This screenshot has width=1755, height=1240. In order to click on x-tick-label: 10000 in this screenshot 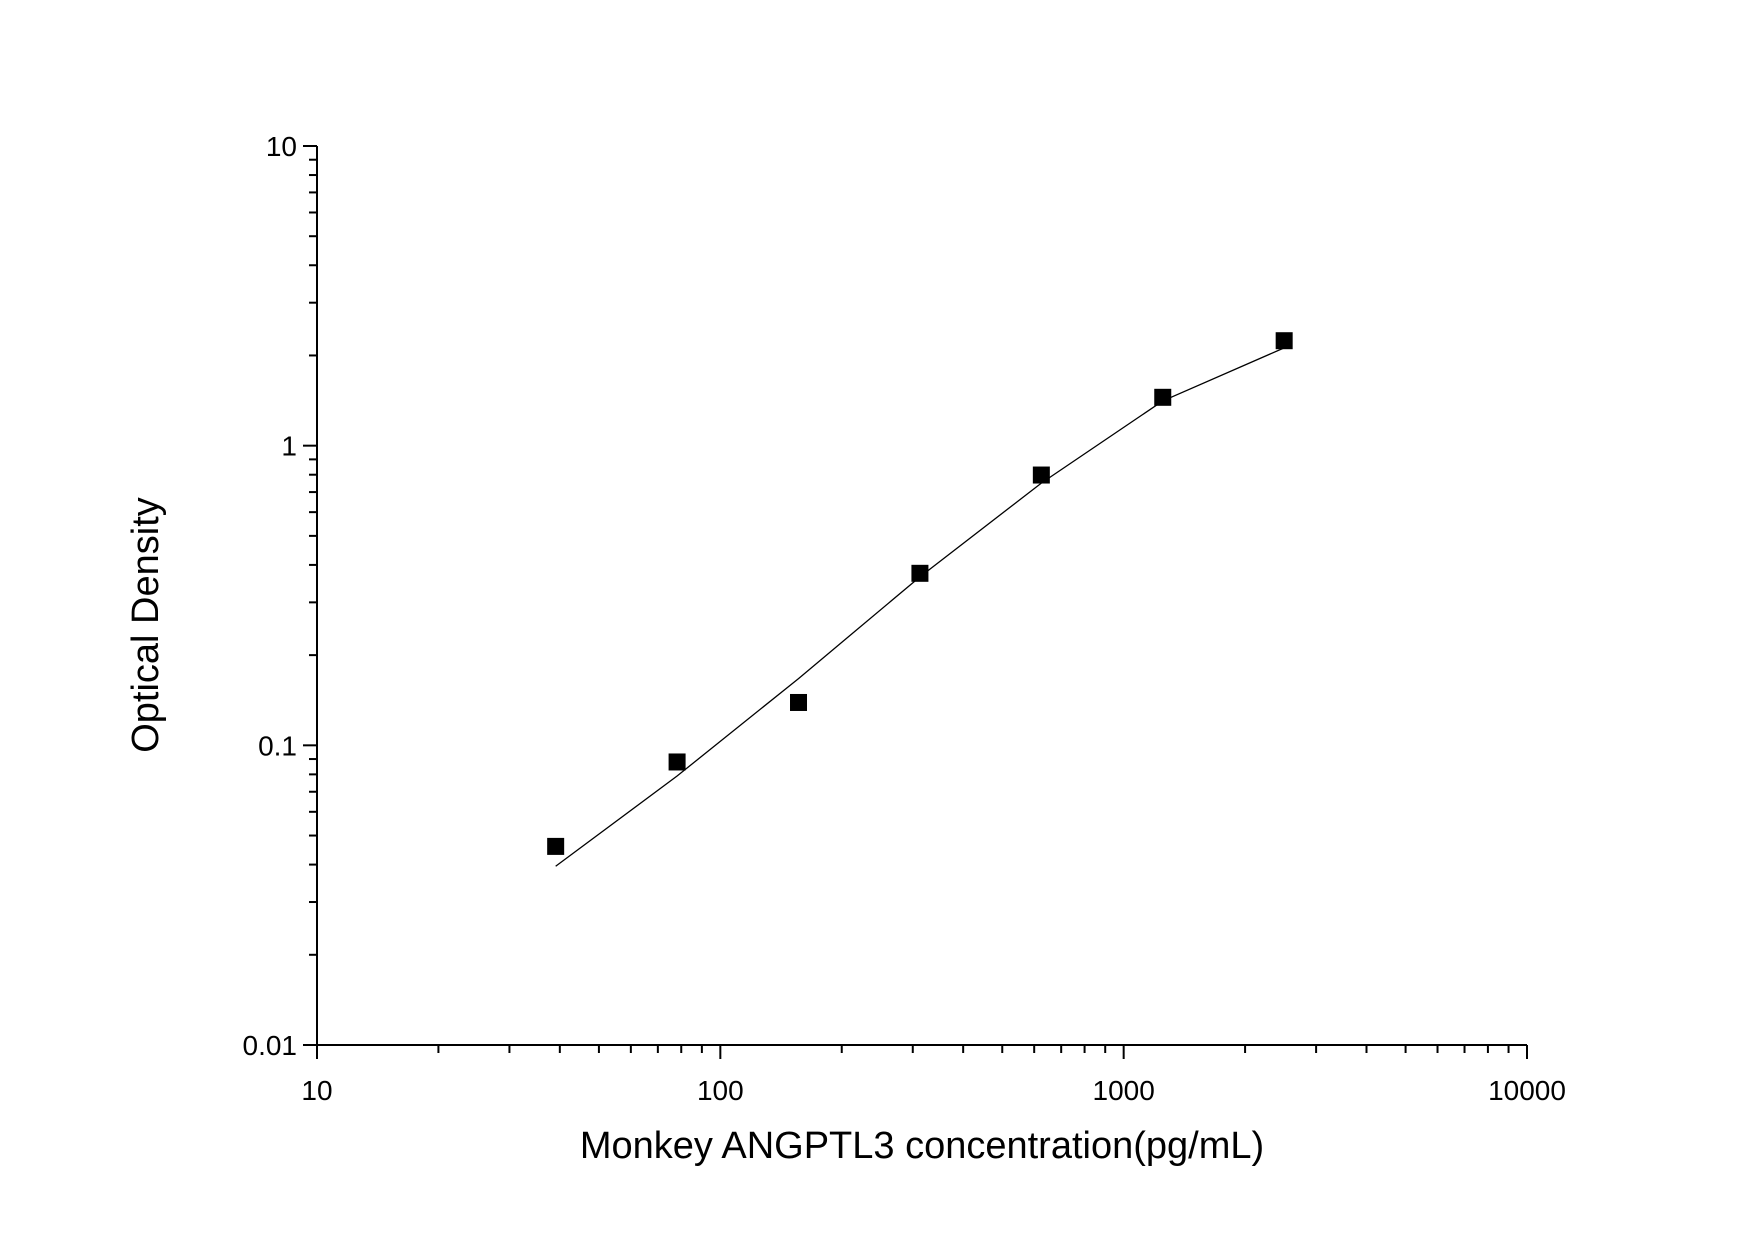, I will do `click(1527, 1090)`.